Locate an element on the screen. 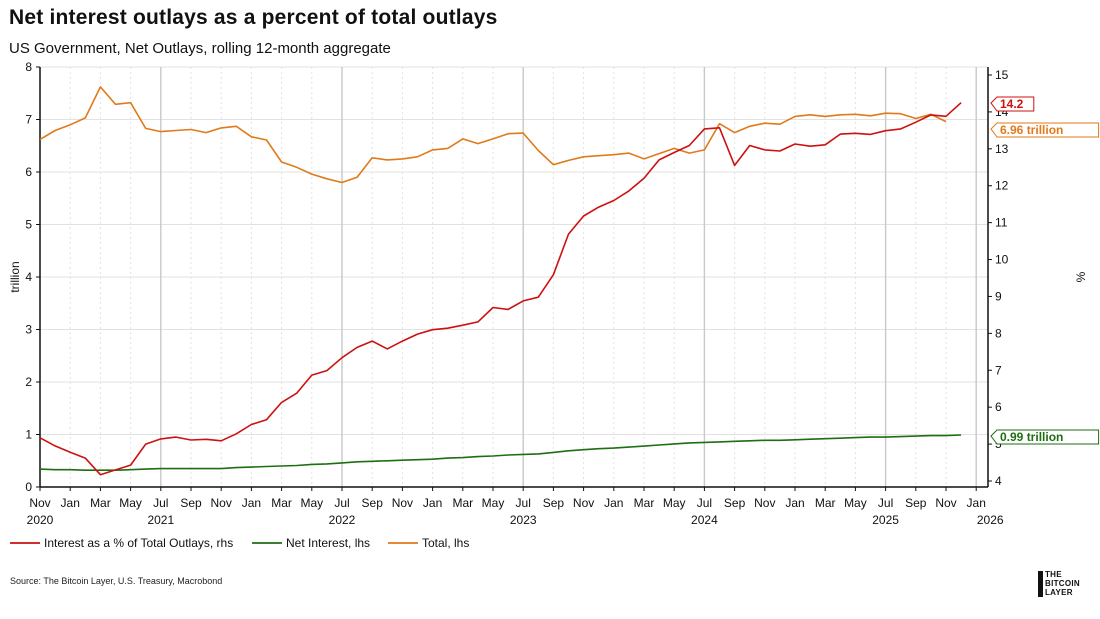 The height and width of the screenshot is (619, 1100). callout-box-net_interest is located at coordinates (1045, 437).